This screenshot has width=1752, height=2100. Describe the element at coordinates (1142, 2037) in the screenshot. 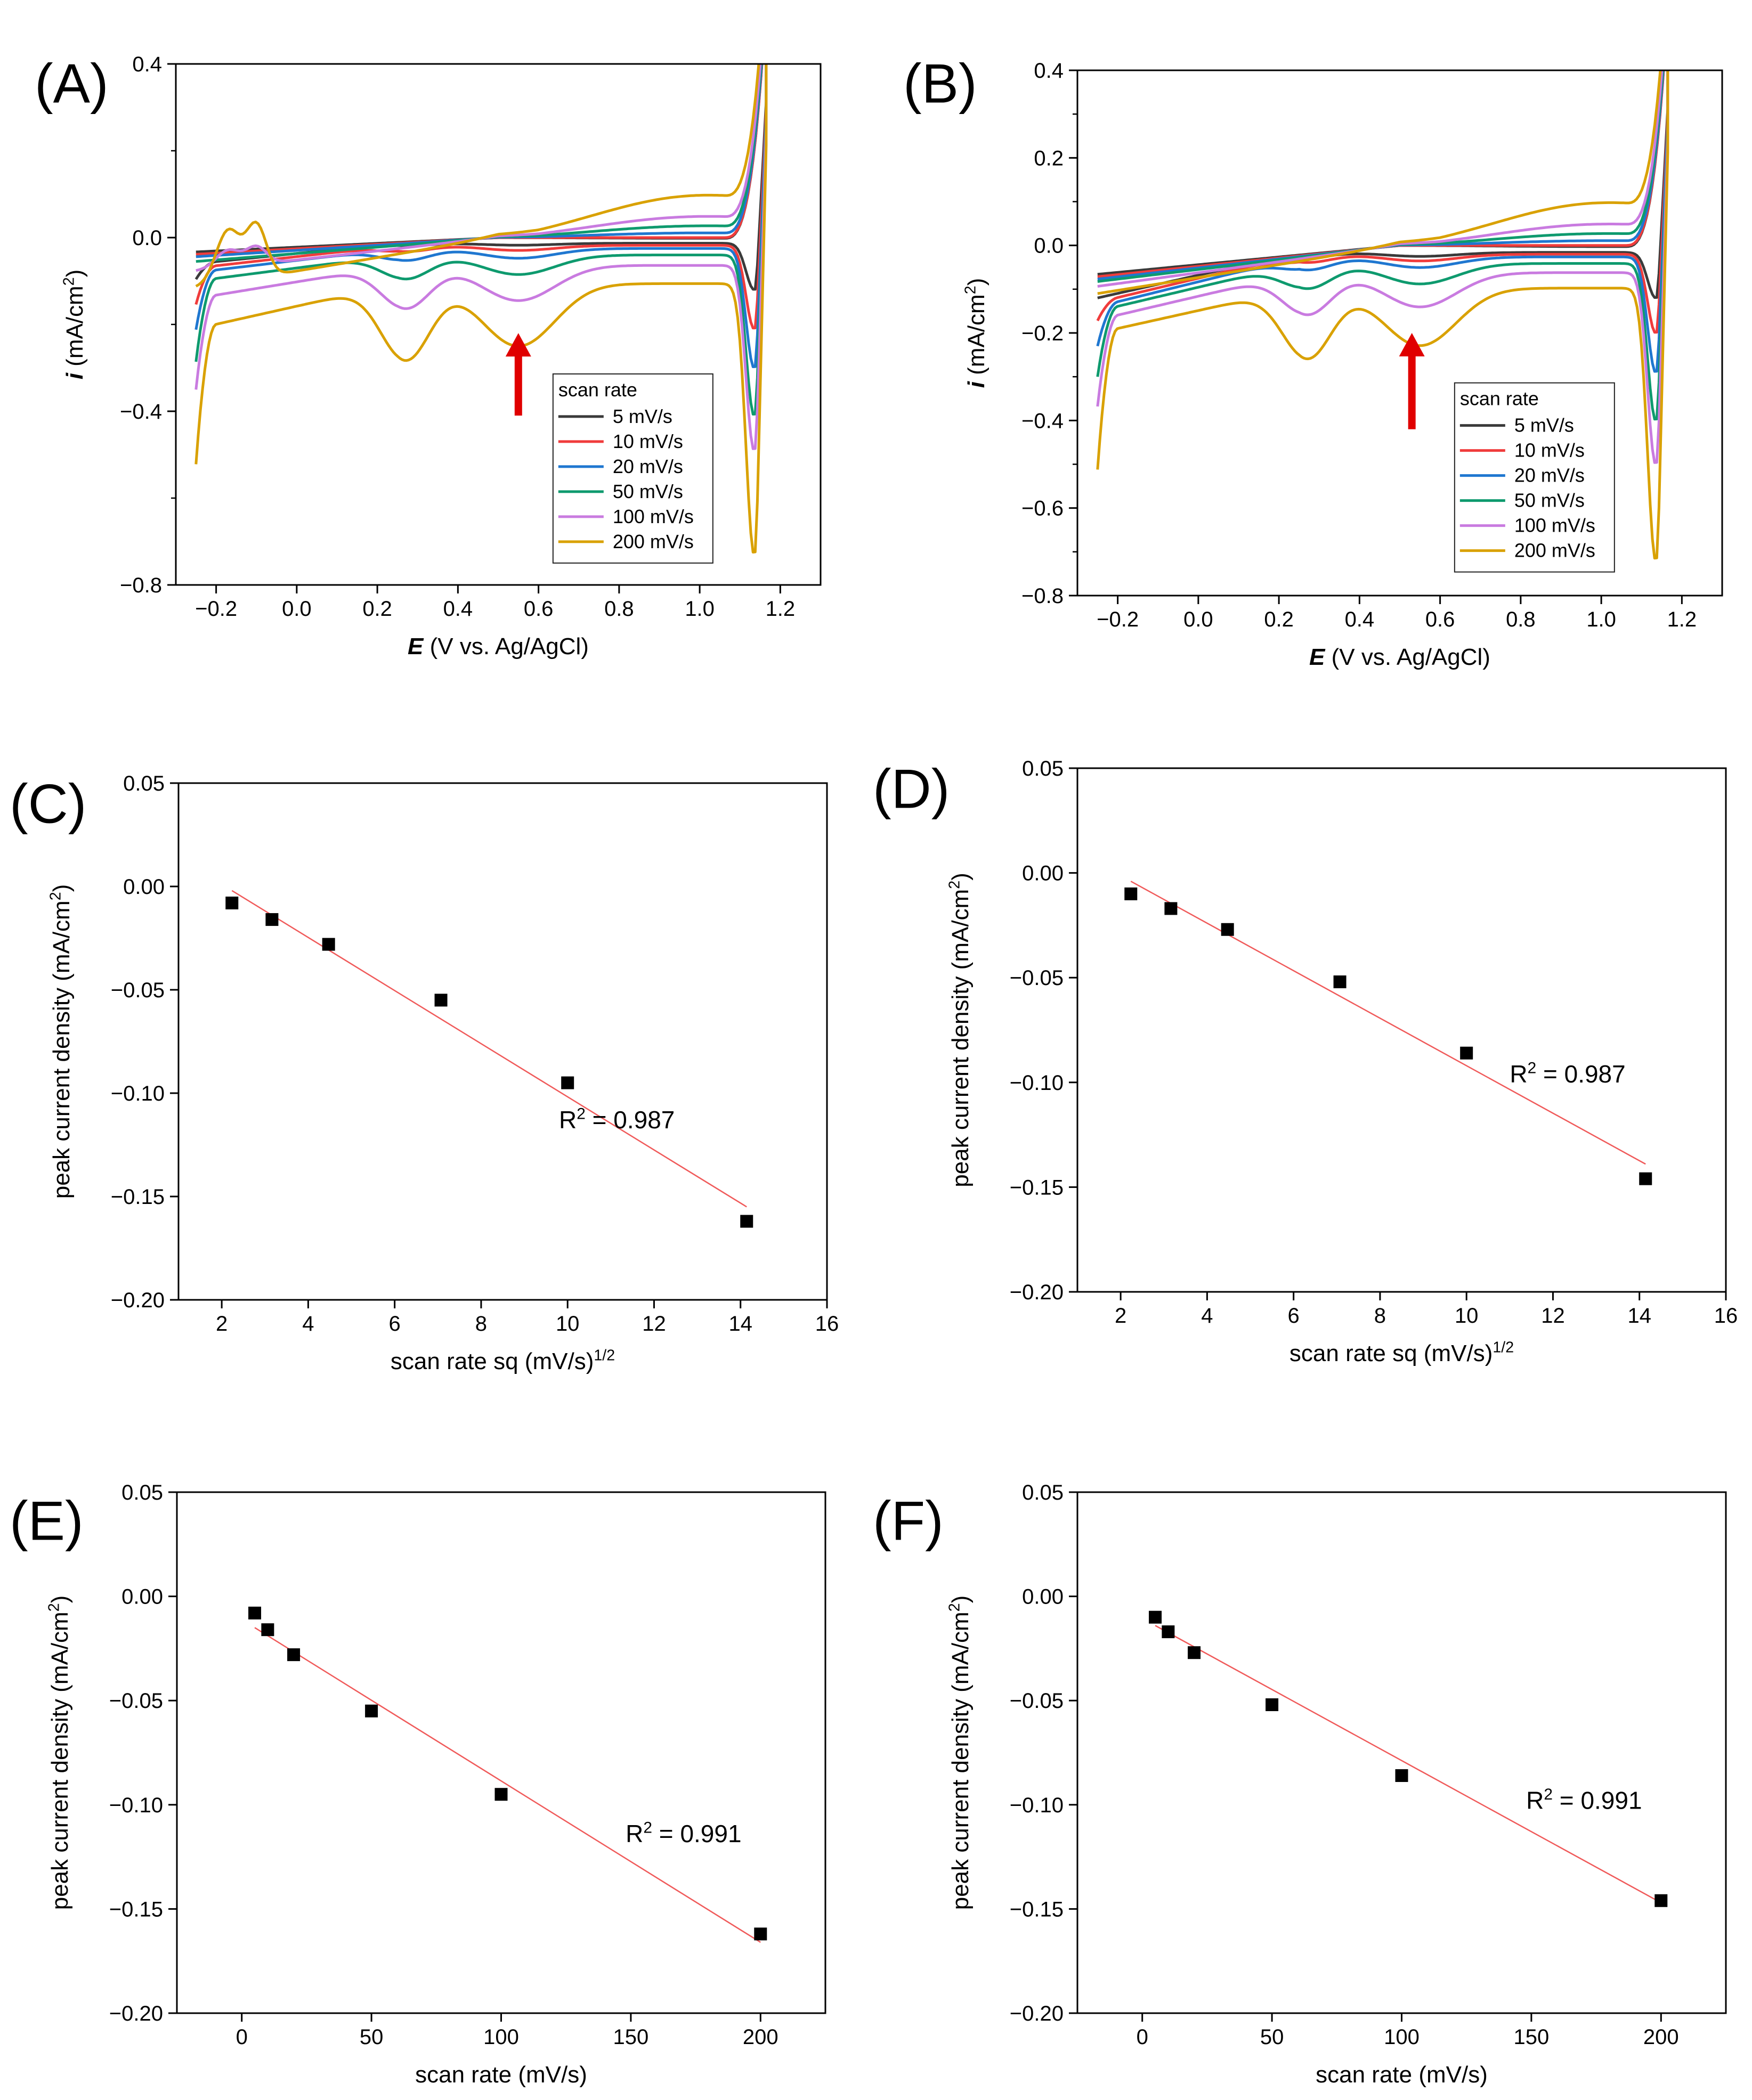

I see `x-tick-label: 0` at that location.